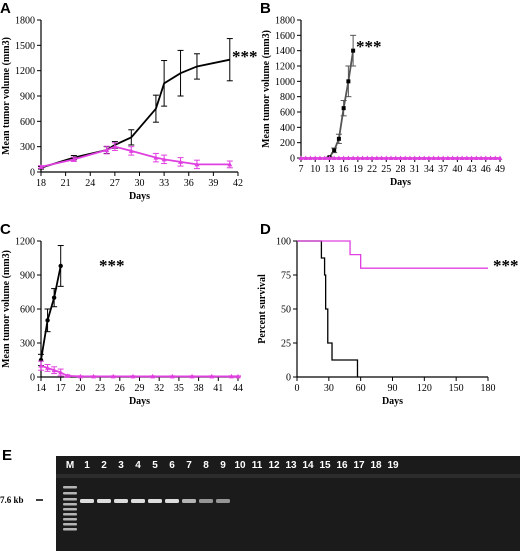 Image resolution: width=520 pixels, height=551 pixels. What do you see at coordinates (66, 183) in the screenshot?
I see `x-tick-label: 21` at bounding box center [66, 183].